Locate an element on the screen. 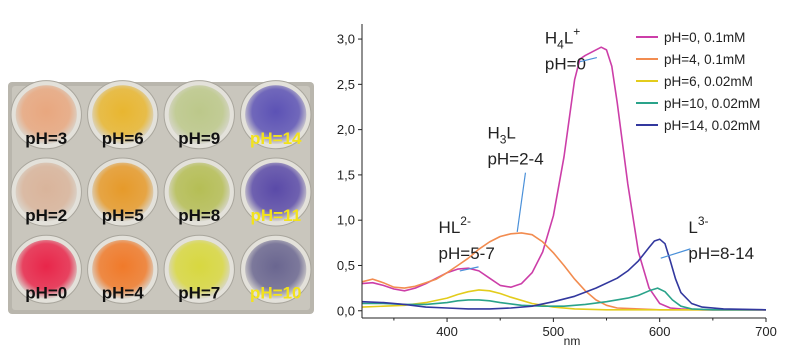  species-ph-range: pH=8-14 is located at coordinates (721, 253).